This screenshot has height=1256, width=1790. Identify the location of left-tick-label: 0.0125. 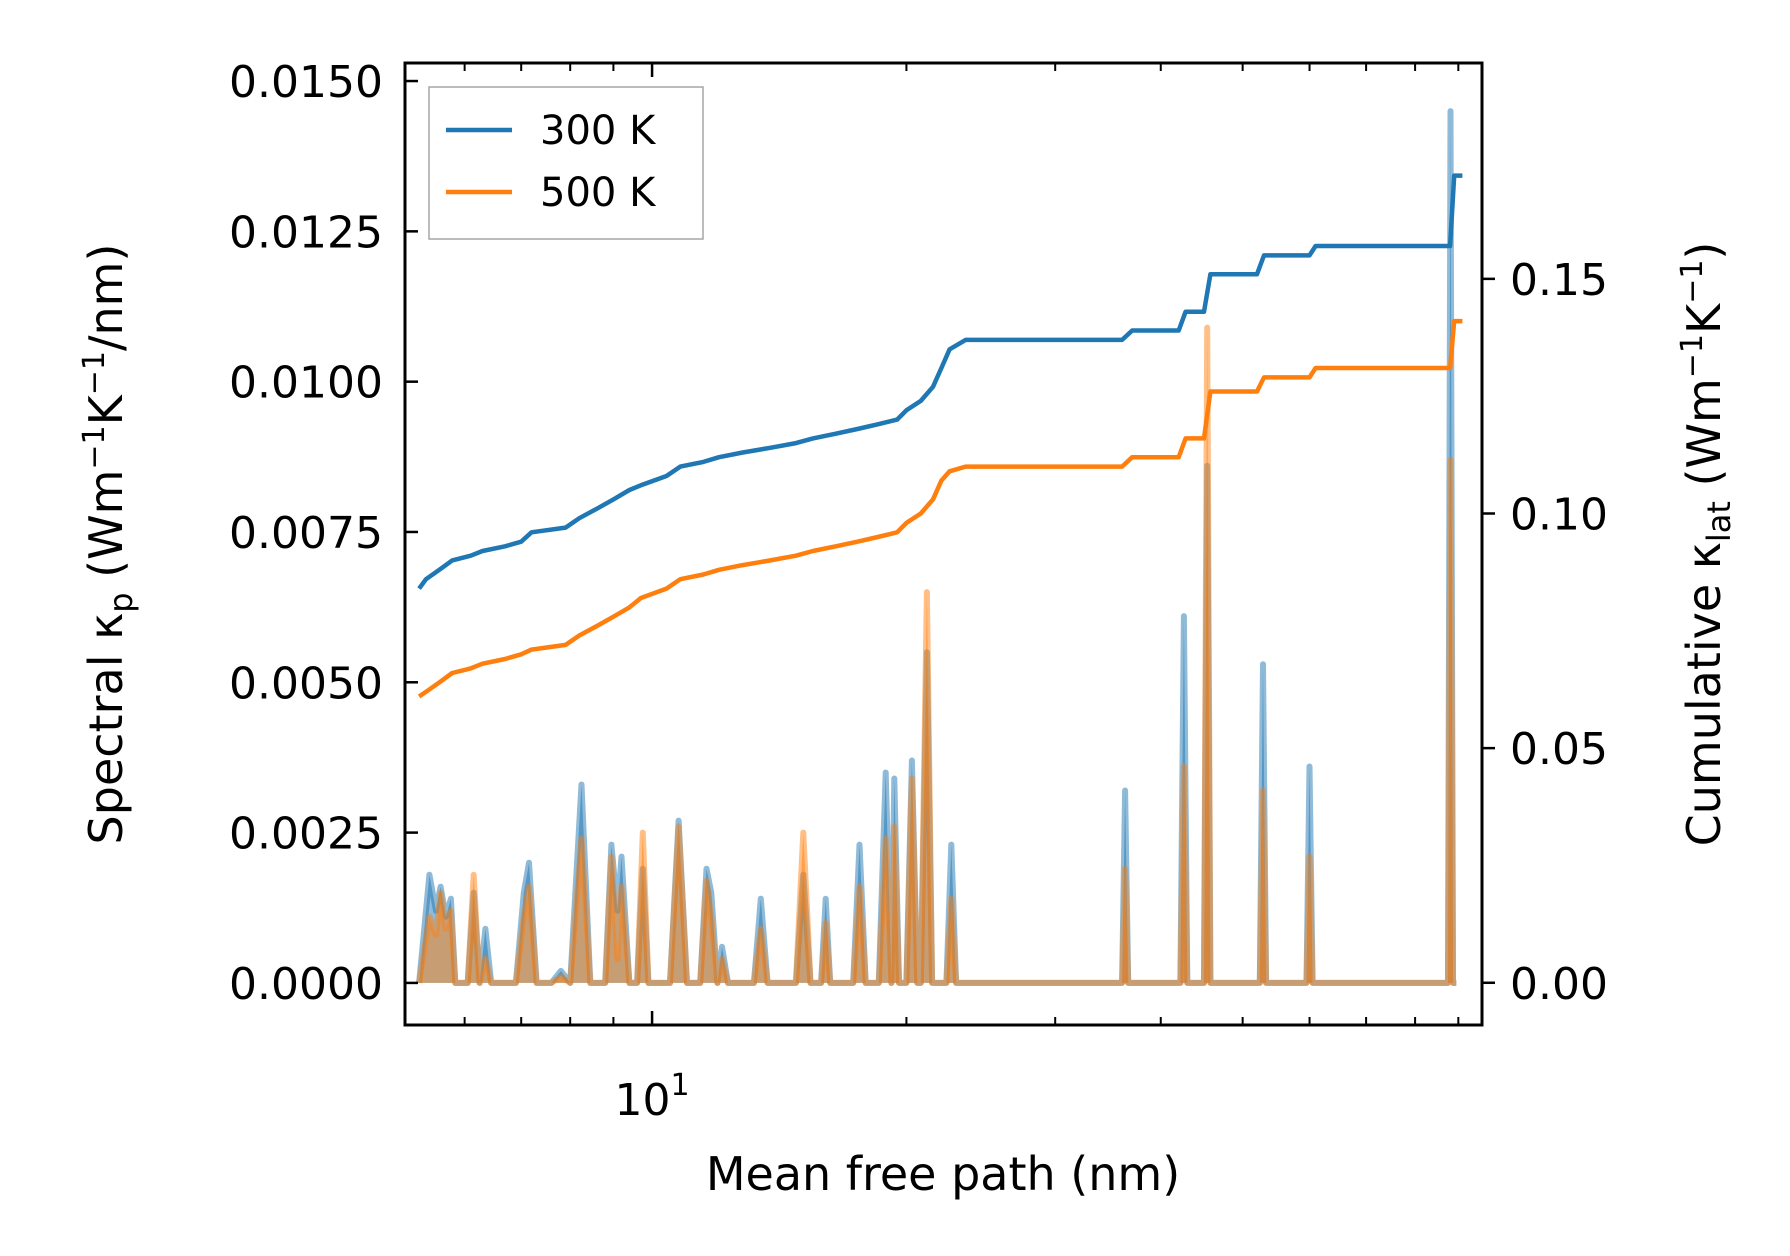
(306, 232).